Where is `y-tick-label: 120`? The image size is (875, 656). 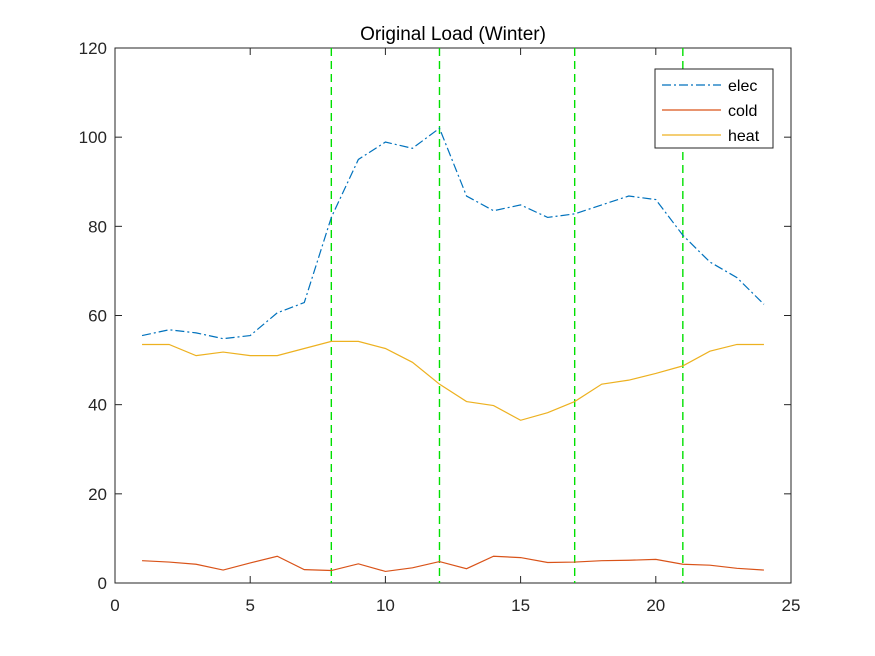
y-tick-label: 120 is located at coordinates (93, 48).